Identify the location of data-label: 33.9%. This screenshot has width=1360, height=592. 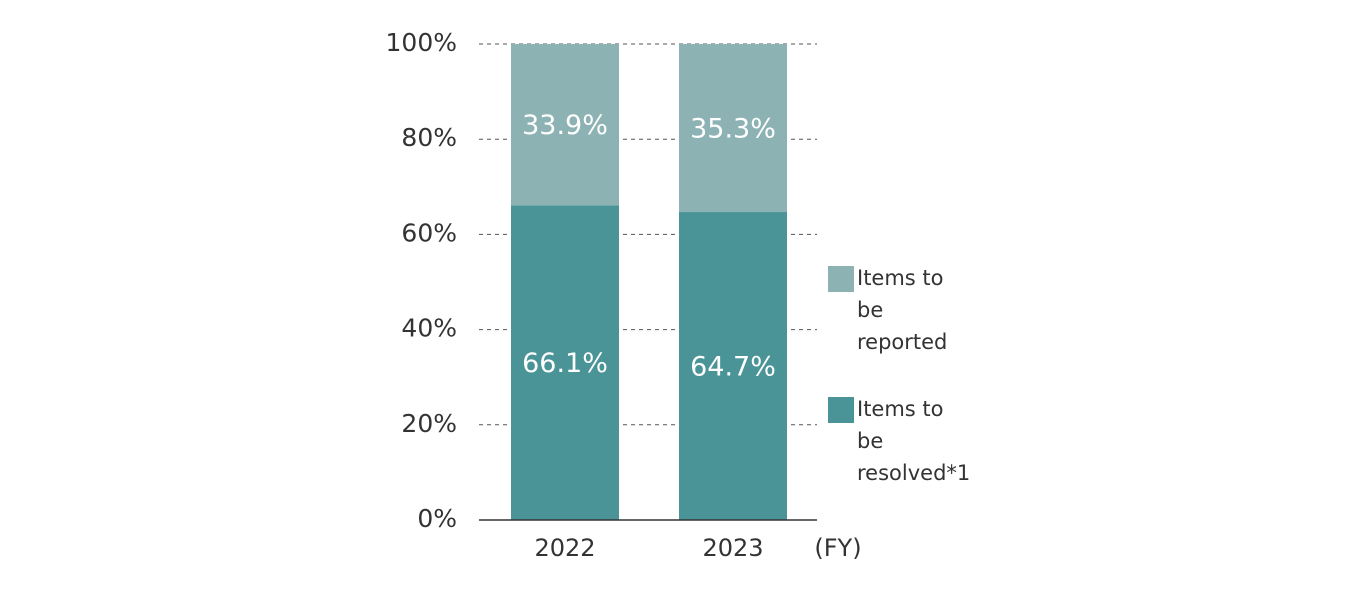
(565, 125).